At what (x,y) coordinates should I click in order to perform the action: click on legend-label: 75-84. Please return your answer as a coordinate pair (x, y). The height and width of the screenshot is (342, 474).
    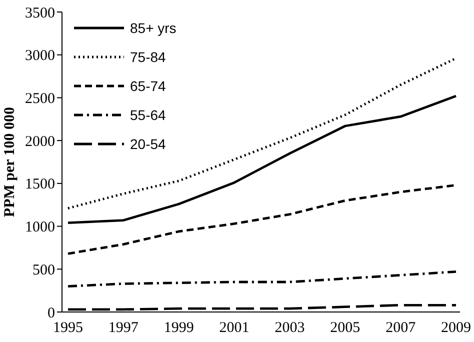
    Looking at the image, I should click on (148, 56).